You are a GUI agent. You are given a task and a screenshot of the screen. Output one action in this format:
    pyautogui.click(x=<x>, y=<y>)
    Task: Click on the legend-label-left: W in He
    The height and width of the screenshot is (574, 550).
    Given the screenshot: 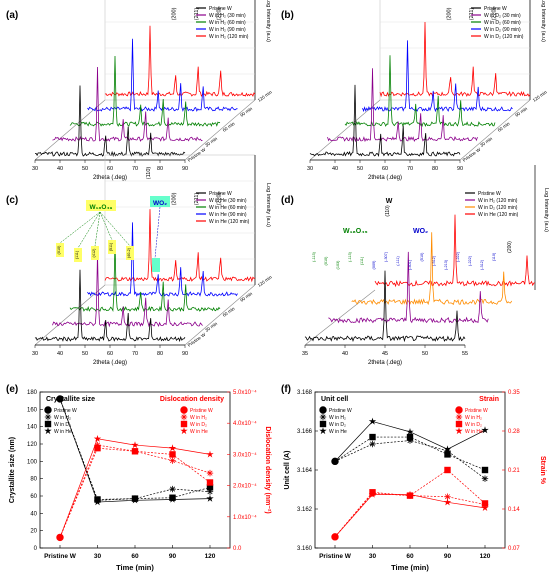 What is the action you would take?
    pyautogui.click(x=338, y=432)
    